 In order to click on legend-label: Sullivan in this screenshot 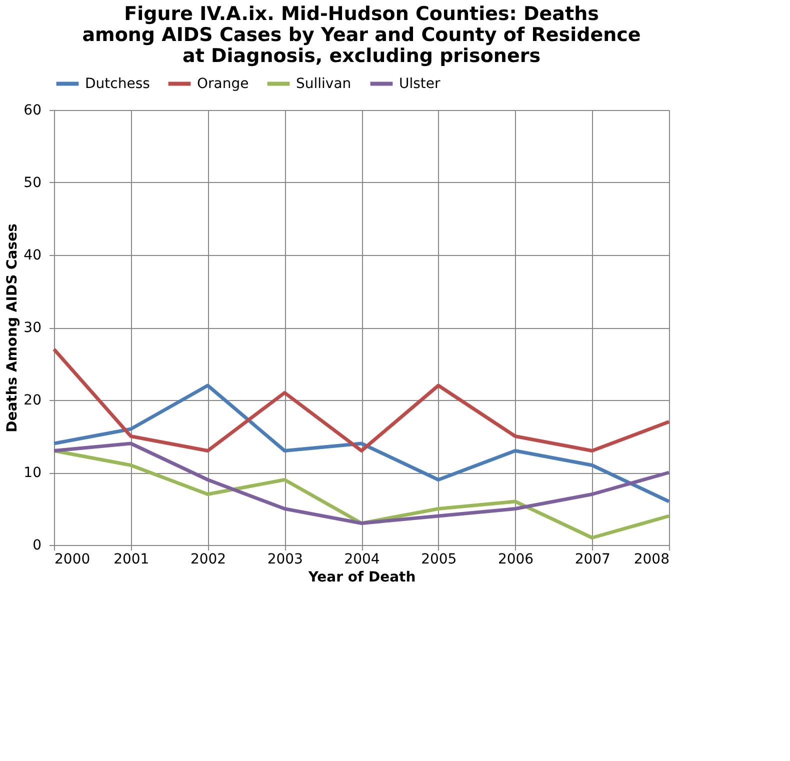, I will do `click(324, 84)`.